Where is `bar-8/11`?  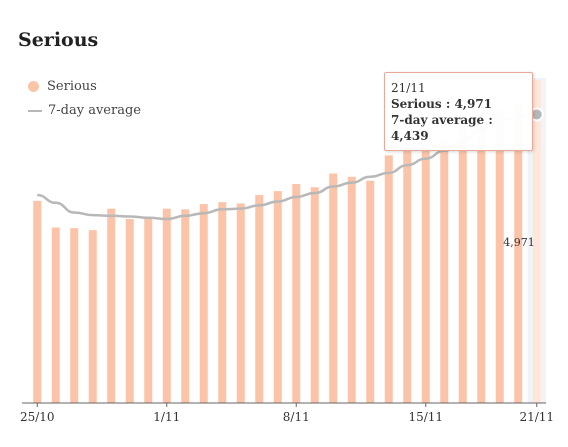 bar-8/11 is located at coordinates (296, 293).